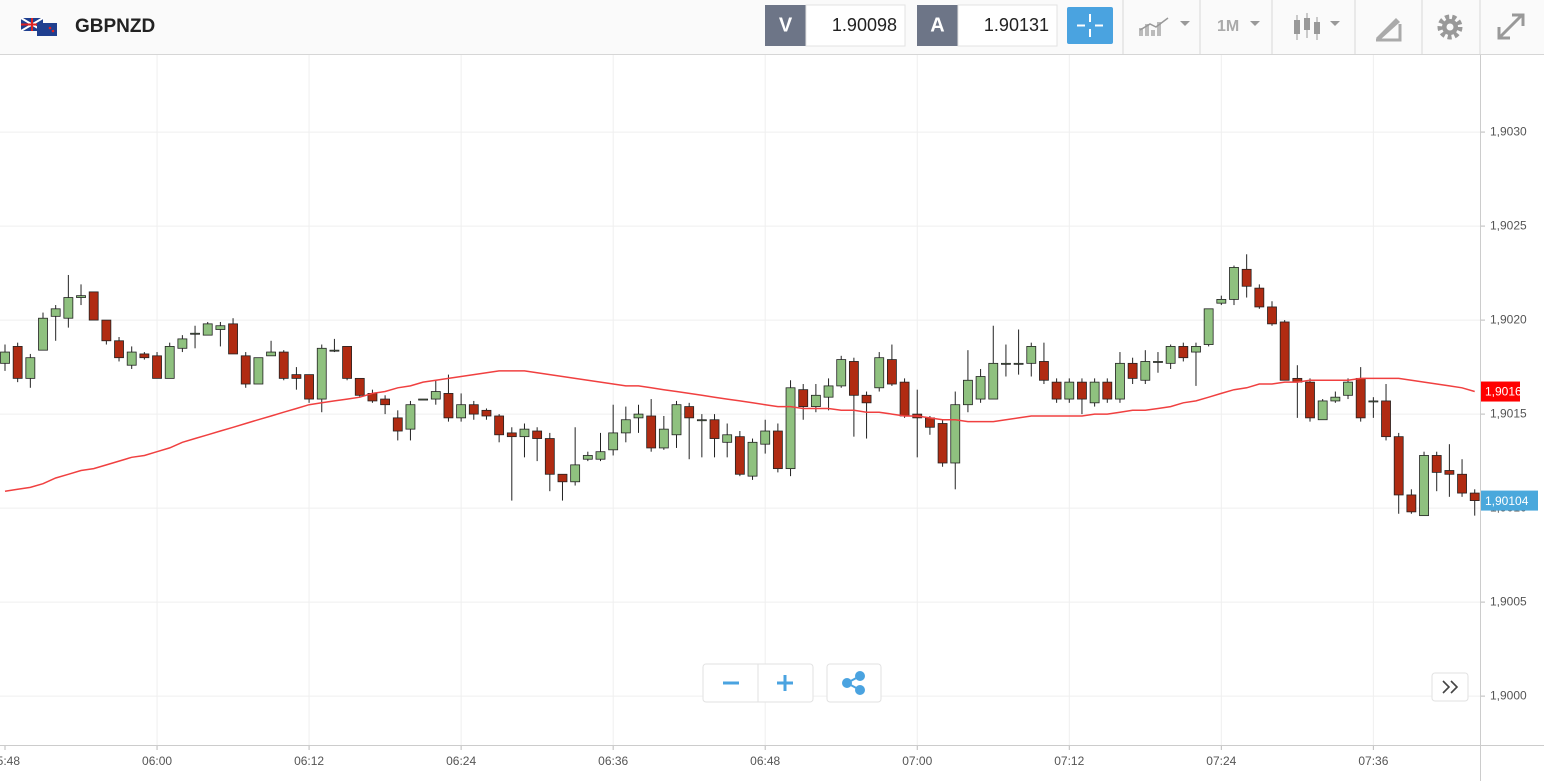 This screenshot has height=781, width=1544. I want to click on fullscreen-button, so click(1511, 26).